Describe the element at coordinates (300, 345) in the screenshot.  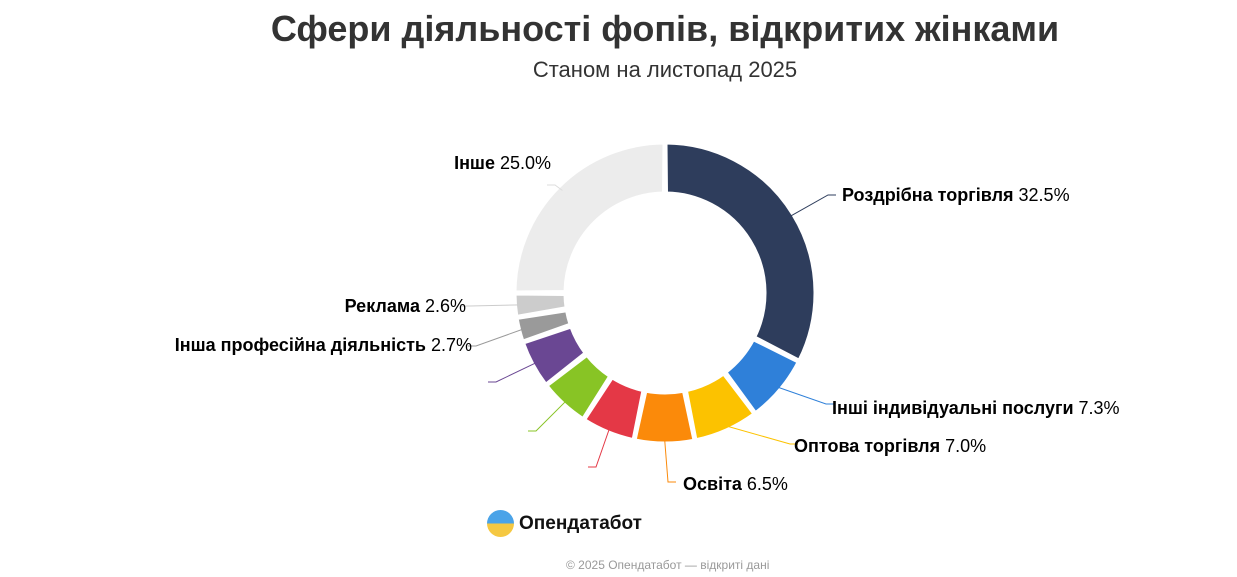
I see `slice-label-name: Інша професійна діяльність` at that location.